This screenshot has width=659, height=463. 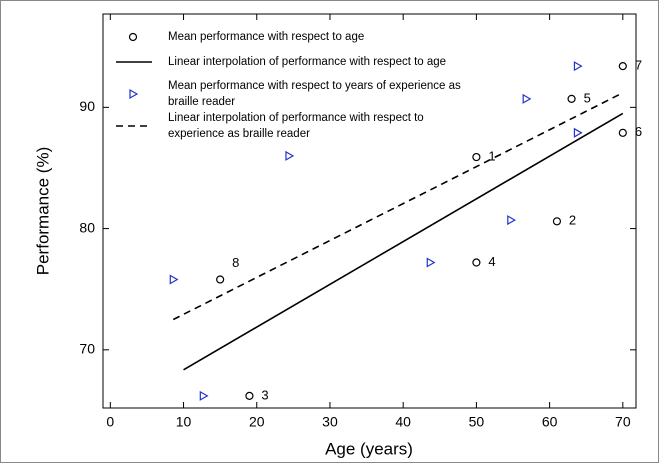 I want to click on point-label: 4, so click(x=491, y=261).